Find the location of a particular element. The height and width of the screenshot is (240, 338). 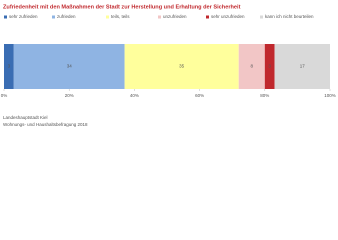

legend-label: kann ich nicht beurteilen is located at coordinates (289, 16).